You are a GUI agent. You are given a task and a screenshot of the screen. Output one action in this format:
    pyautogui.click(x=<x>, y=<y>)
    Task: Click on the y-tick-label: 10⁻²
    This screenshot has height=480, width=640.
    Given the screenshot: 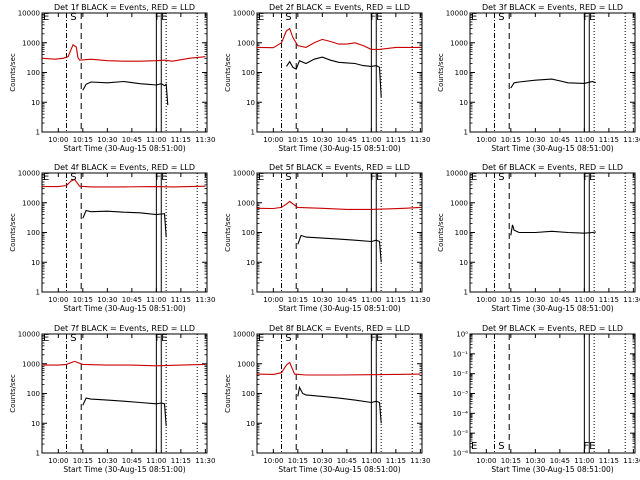 What is the action you would take?
    pyautogui.click(x=461, y=374)
    